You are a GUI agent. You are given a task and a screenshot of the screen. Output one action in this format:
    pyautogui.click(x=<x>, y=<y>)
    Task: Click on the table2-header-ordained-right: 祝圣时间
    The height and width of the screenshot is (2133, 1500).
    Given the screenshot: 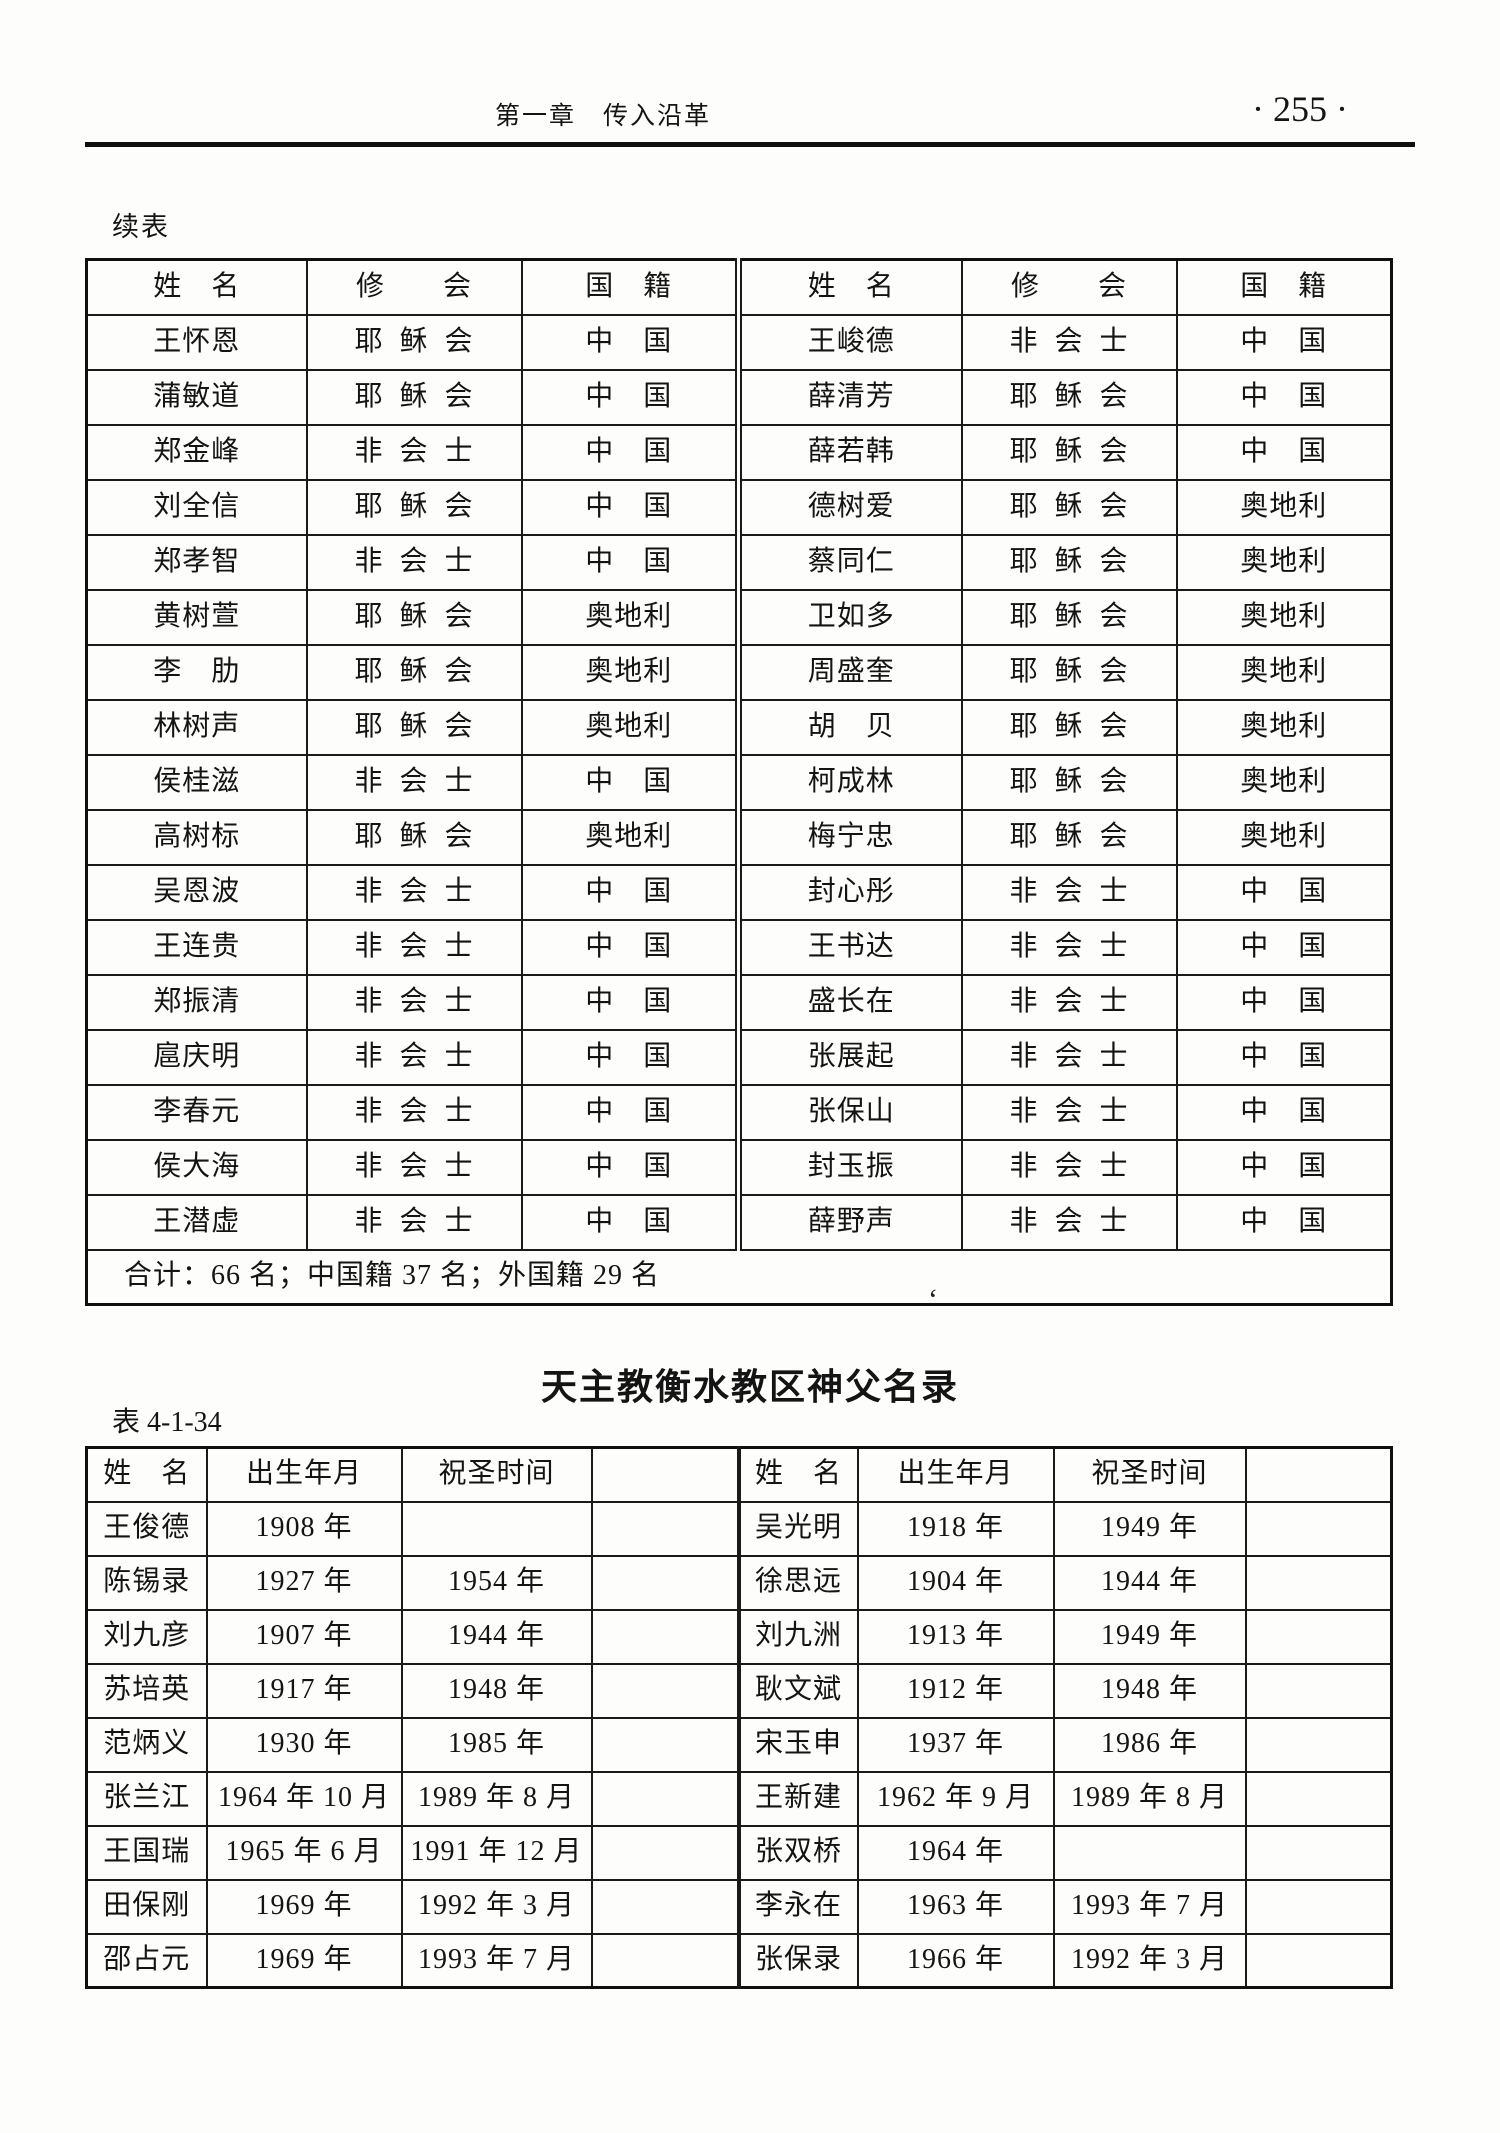 What is the action you would take?
    pyautogui.click(x=1149, y=1474)
    